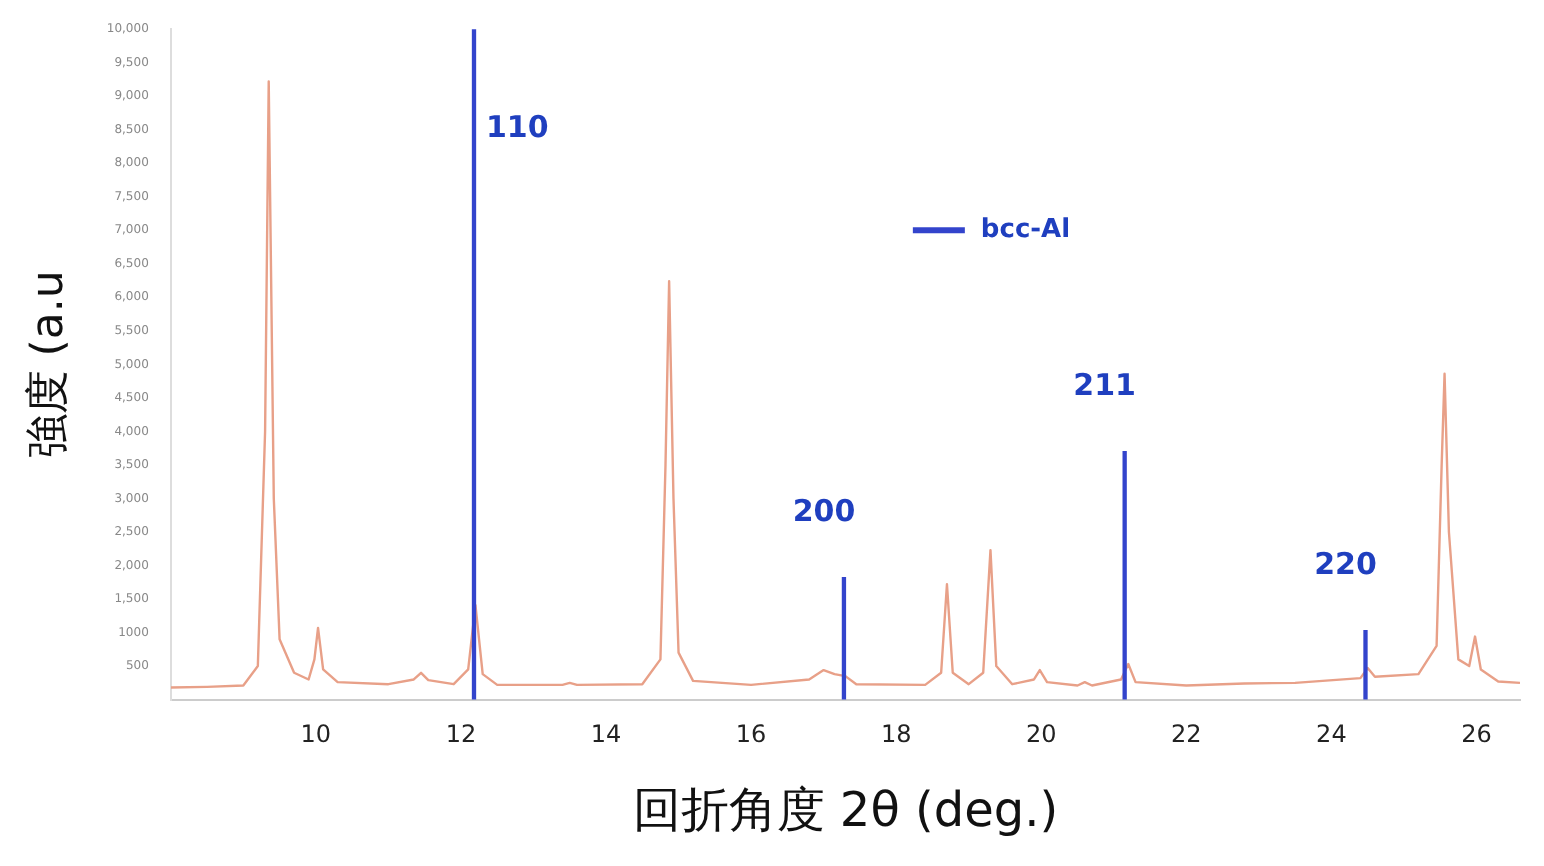 This screenshot has height=866, width=1544. Describe the element at coordinates (1041, 734) in the screenshot. I see `x-tick-label: 20` at that location.